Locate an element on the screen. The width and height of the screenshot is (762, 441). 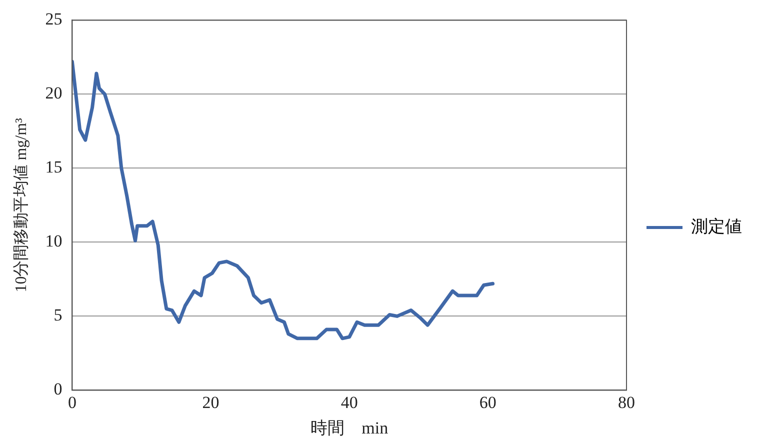
x-tick-label: 20 is located at coordinates (211, 402).